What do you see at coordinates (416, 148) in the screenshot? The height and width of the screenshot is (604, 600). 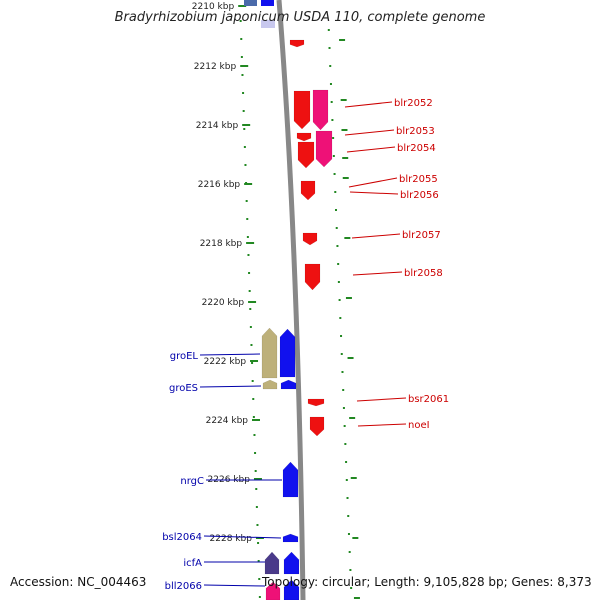 I see `forward-gene-label: blr2054` at bounding box center [416, 148].